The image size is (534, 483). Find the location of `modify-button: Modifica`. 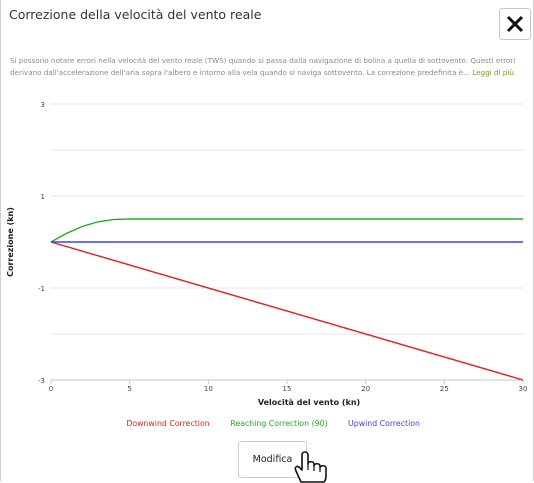

modify-button: Modifica is located at coordinates (272, 459).